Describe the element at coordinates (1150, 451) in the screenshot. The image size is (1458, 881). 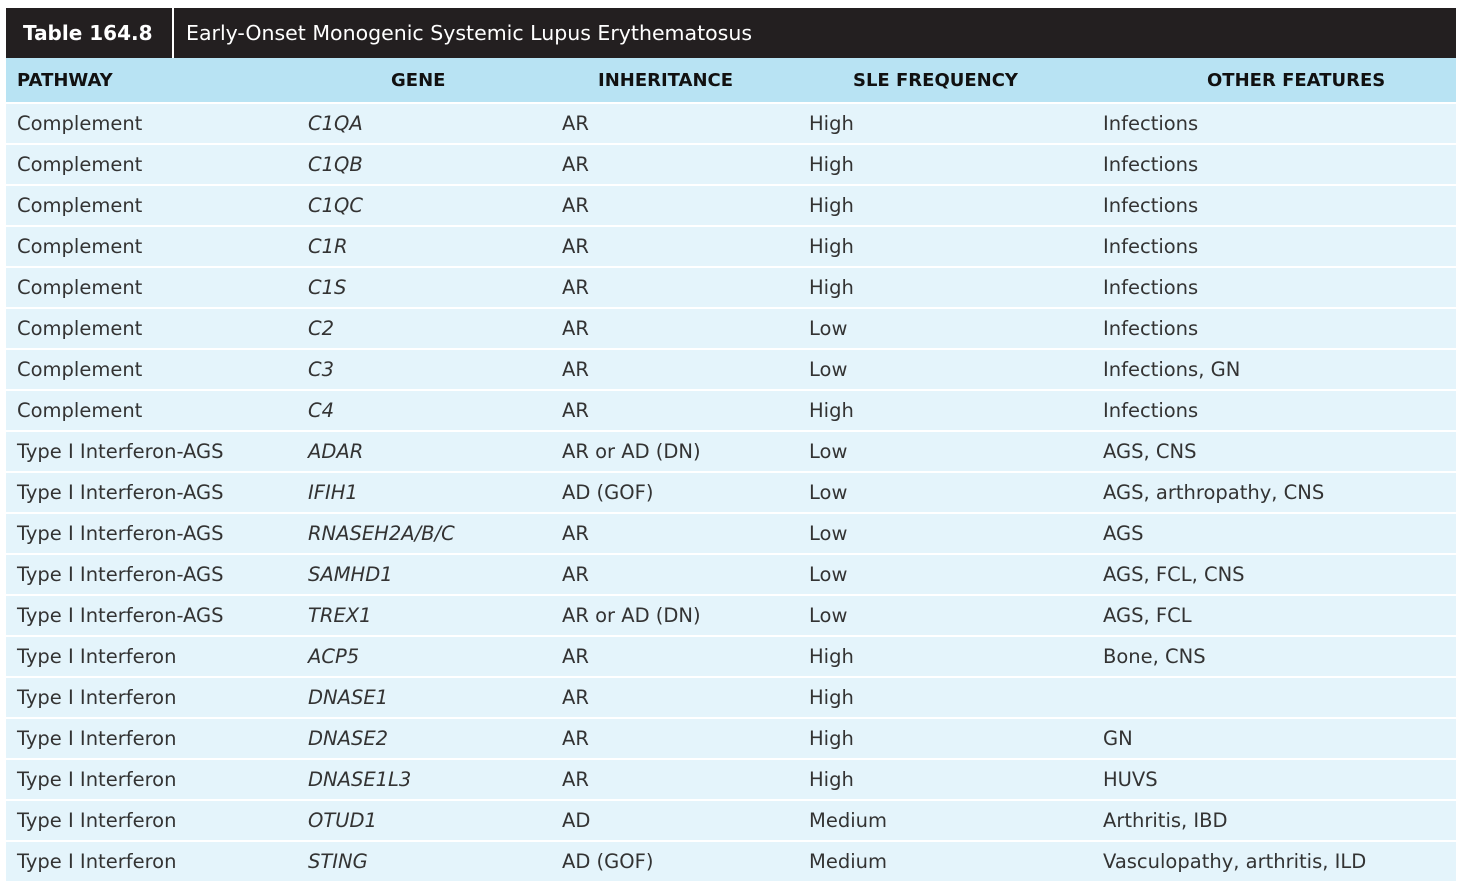
I see `cell-other-features: AGS, CNS` at that location.